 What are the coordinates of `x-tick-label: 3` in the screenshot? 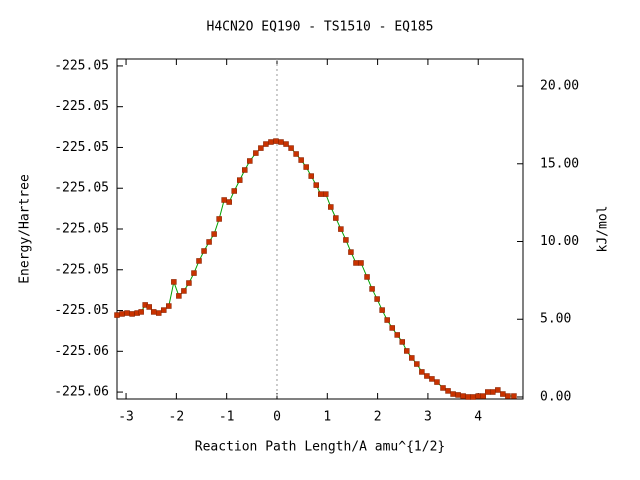 It's located at (428, 417).